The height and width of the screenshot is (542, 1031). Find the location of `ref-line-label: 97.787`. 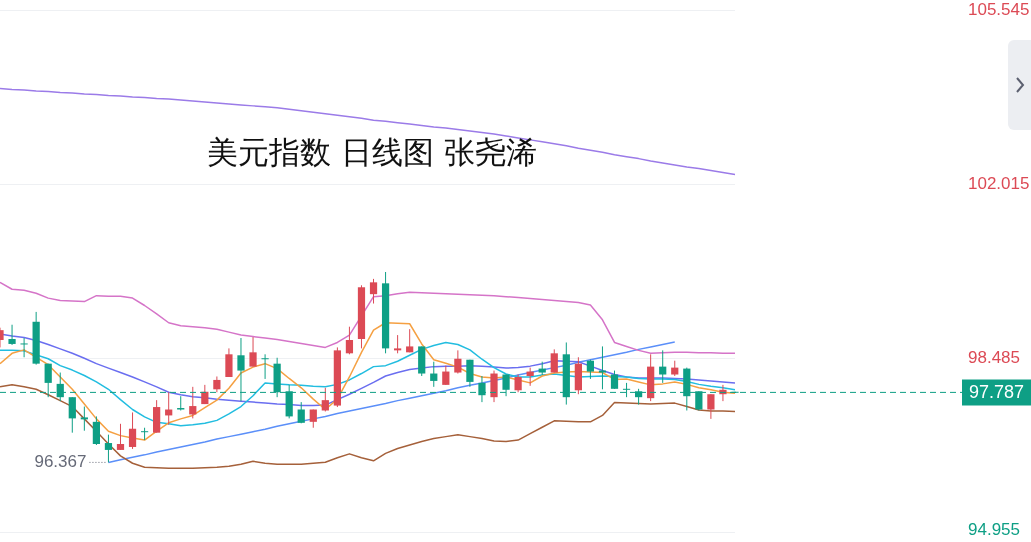

ref-line-label: 97.787 is located at coordinates (997, 392).